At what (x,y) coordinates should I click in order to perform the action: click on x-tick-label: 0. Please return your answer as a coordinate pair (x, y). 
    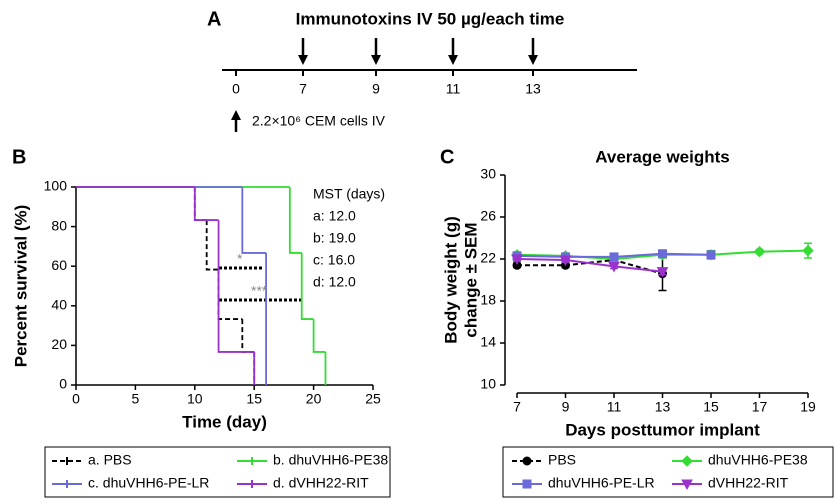
    Looking at the image, I should click on (76, 399).